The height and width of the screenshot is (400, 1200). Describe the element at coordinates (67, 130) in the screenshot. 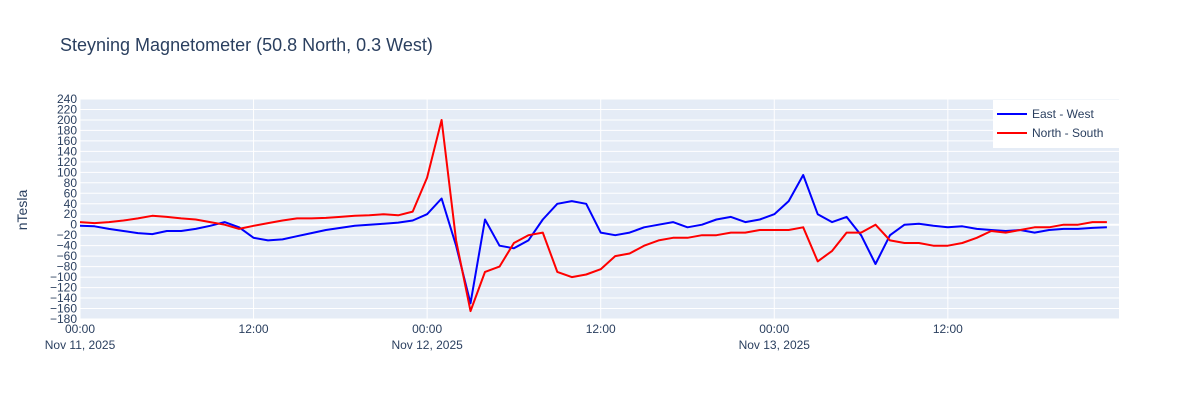

I see `y-tick-label: 180` at that location.